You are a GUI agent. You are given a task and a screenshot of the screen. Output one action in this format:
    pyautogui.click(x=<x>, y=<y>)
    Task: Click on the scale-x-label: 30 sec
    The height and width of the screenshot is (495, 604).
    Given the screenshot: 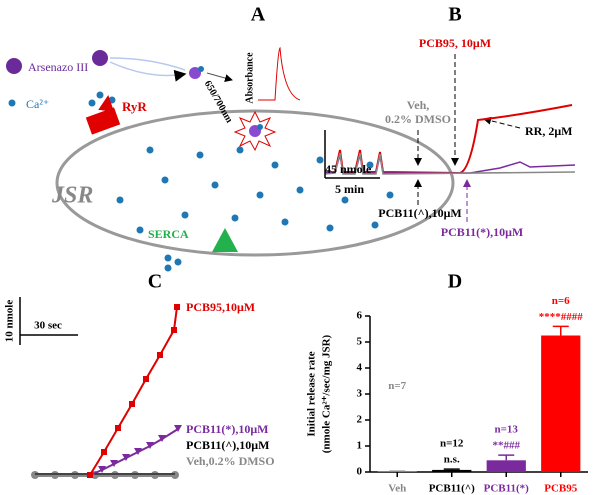 What is the action you would take?
    pyautogui.click(x=48, y=326)
    